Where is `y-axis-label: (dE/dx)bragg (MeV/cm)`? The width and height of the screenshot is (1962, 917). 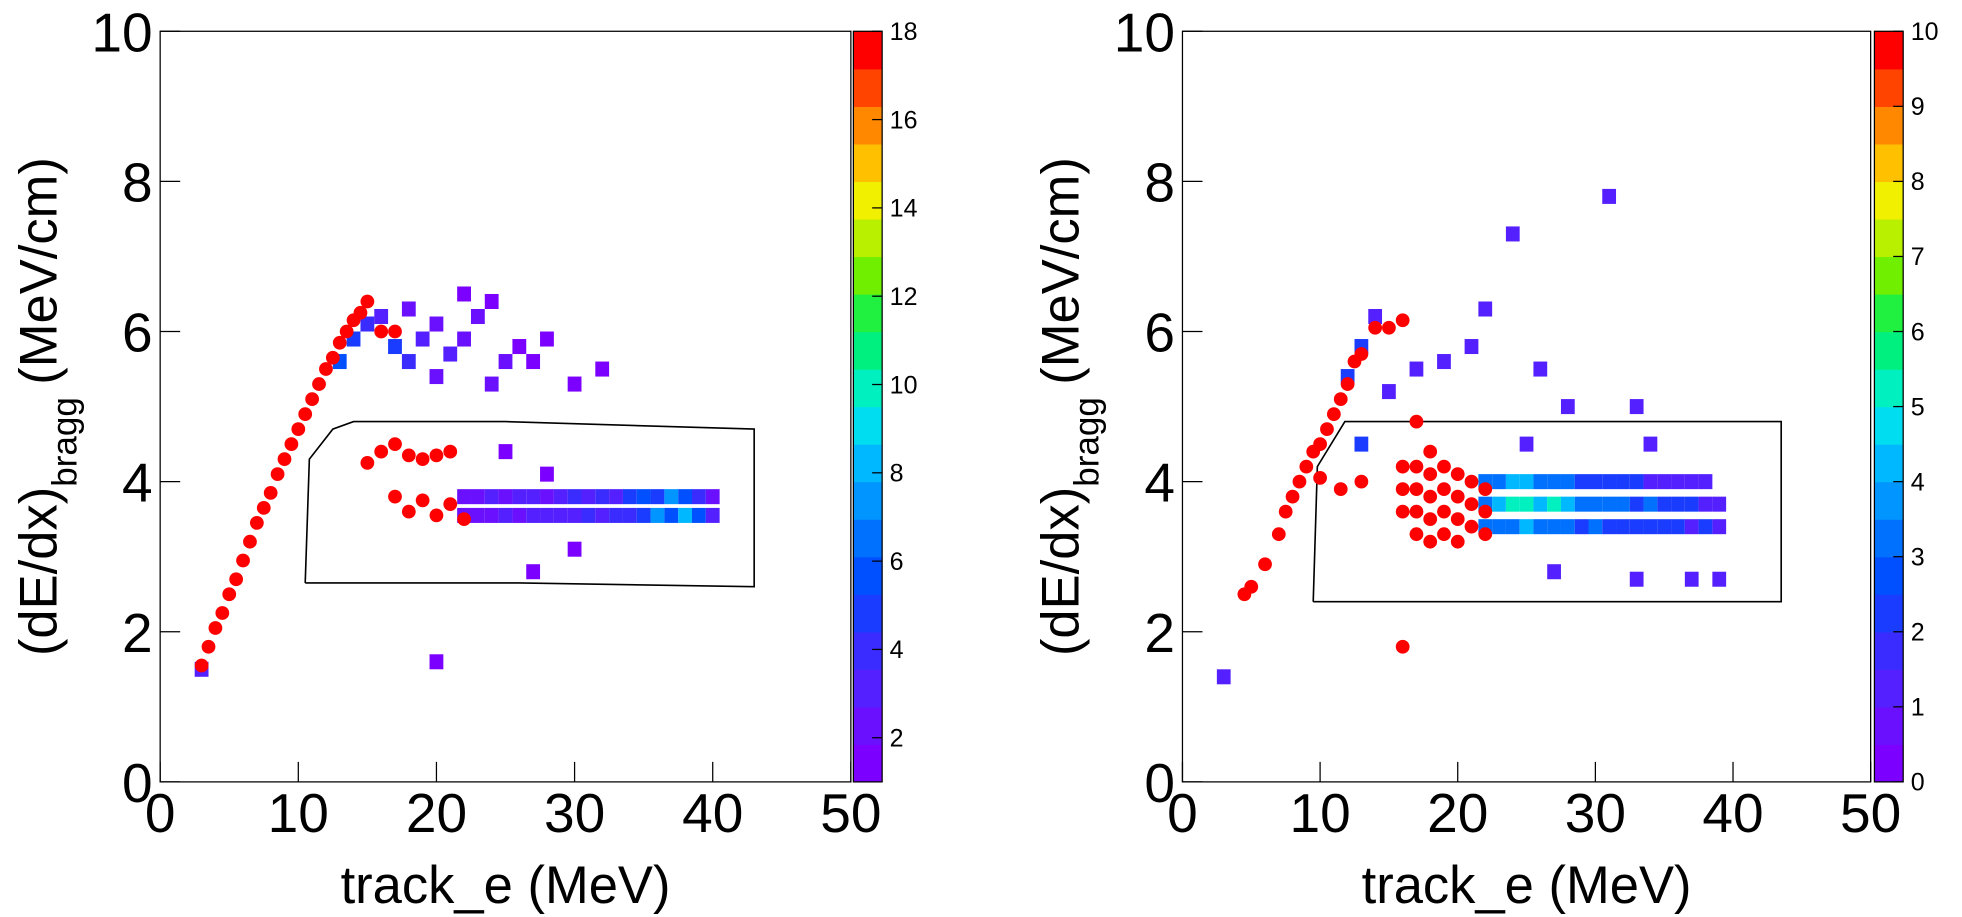
y-axis-label: (dE/dx)bragg (MeV/cm) is located at coordinates (1069, 406).